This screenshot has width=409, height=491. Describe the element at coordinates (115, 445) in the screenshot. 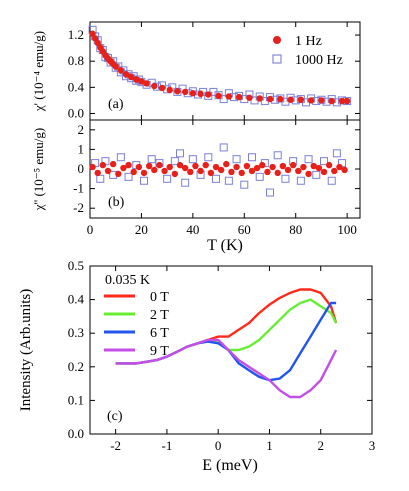

I see `x-tick-label: -2` at that location.